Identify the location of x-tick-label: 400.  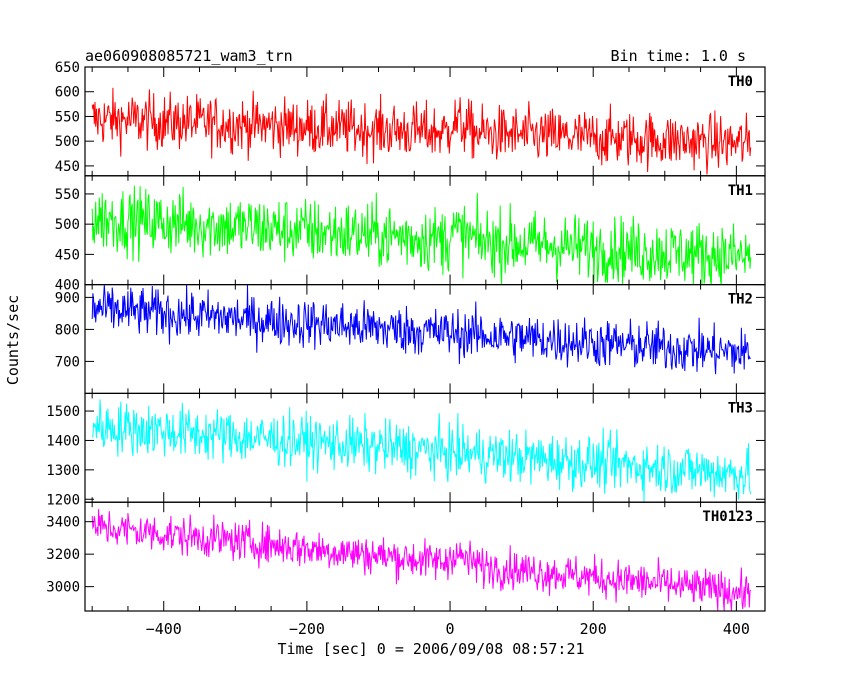
(736, 629).